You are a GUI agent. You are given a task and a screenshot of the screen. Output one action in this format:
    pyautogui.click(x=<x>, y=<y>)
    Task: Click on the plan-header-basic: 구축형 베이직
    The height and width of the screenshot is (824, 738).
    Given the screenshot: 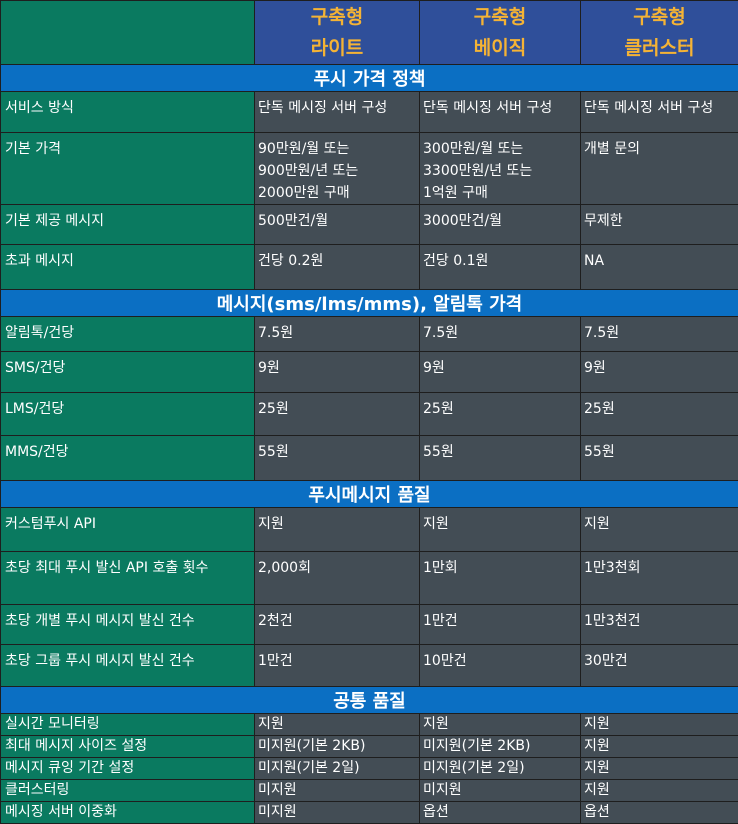 What is the action you would take?
    pyautogui.click(x=500, y=33)
    